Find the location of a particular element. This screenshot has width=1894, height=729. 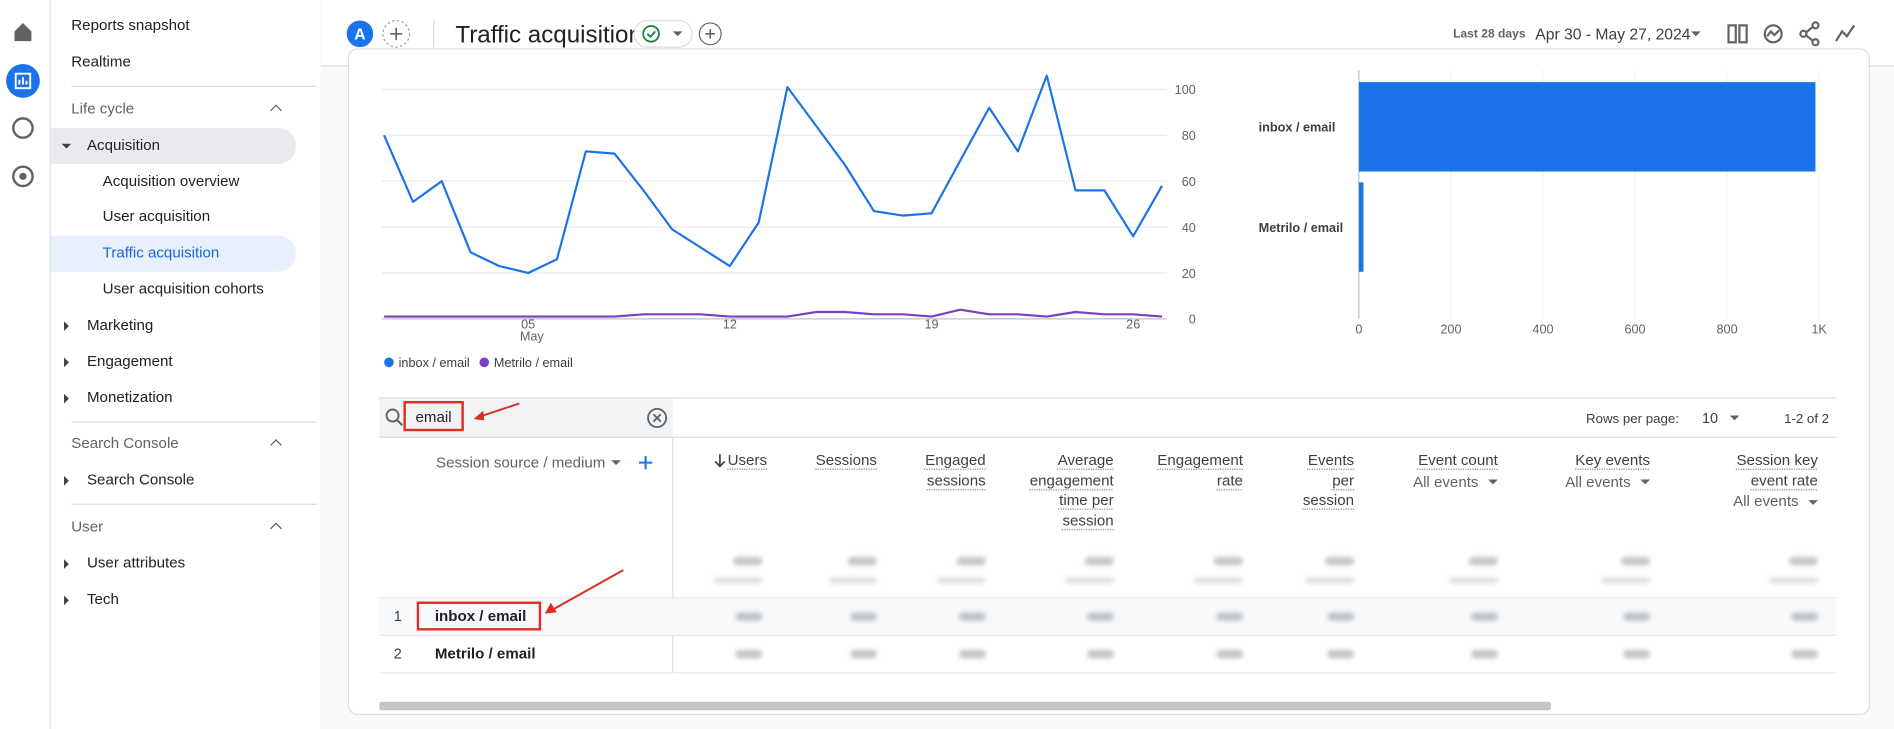

avatar-letter: A is located at coordinates (359, 34).